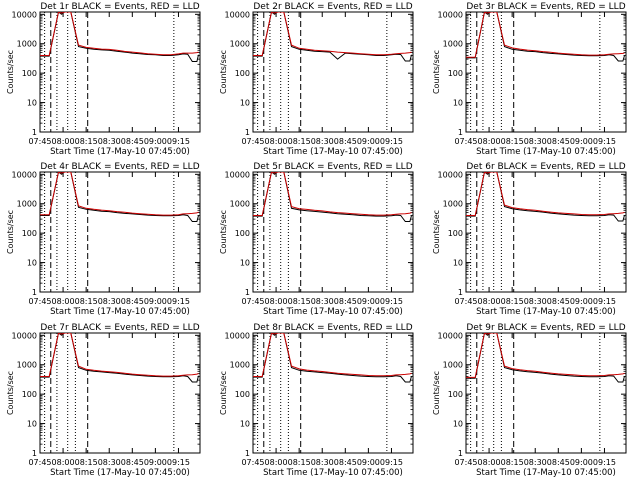  I want to click on panel-title: Det 7r BLACK = Events, RED = LLD, so click(119, 328).